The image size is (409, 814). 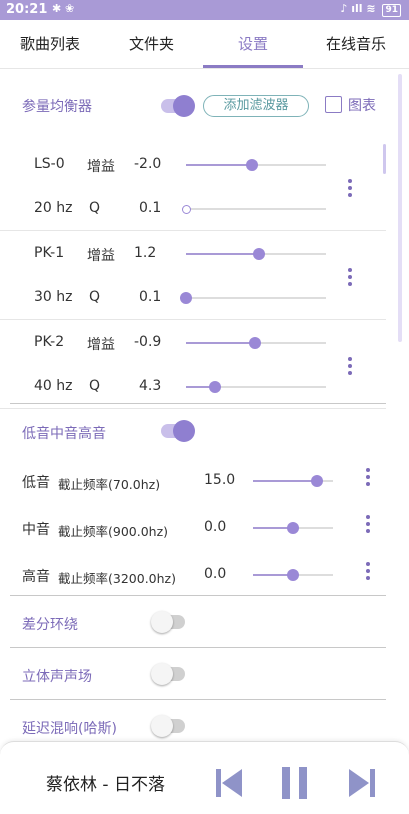 I want to click on tone-toggle, so click(x=178, y=431).